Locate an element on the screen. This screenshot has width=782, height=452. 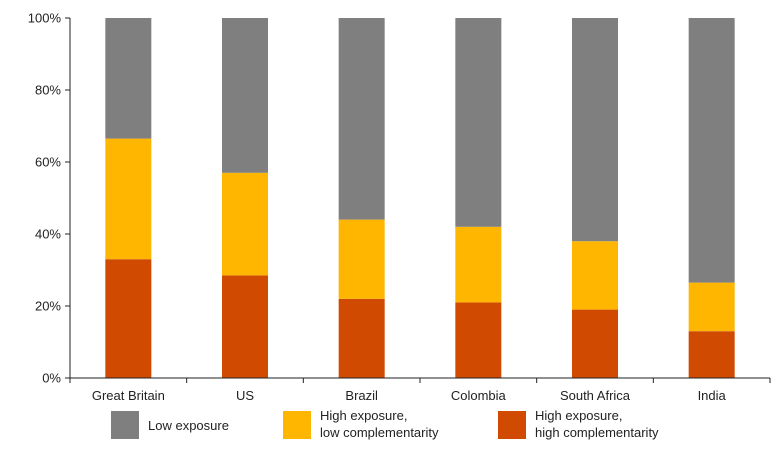
bar-india-low-exposure is located at coordinates (711, 150).